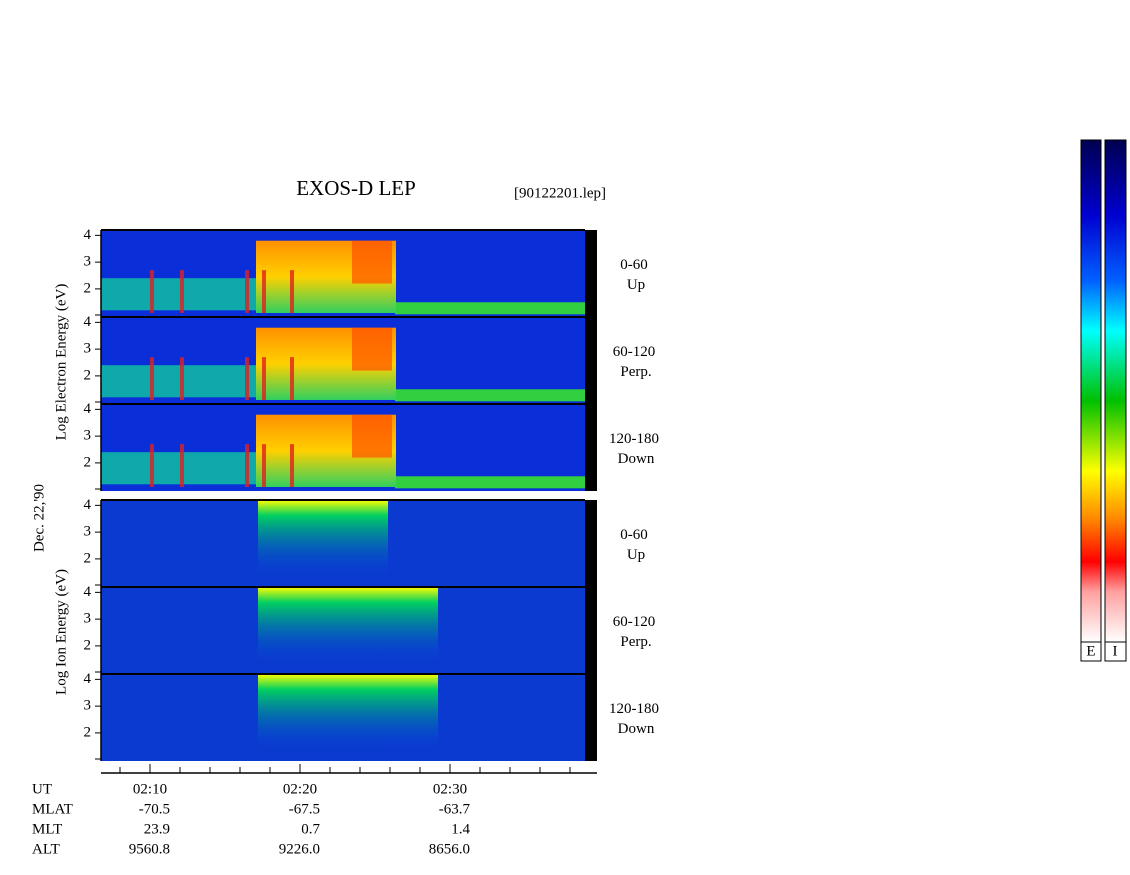  What do you see at coordinates (42, 789) in the screenshot?
I see `row-label: UT` at bounding box center [42, 789].